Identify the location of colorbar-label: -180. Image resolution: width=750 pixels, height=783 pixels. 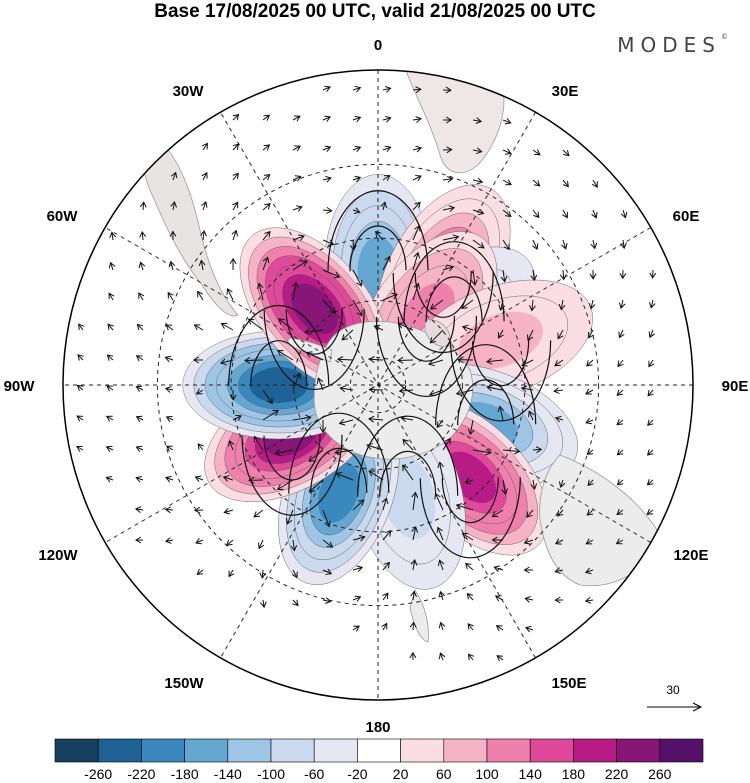
(185, 774).